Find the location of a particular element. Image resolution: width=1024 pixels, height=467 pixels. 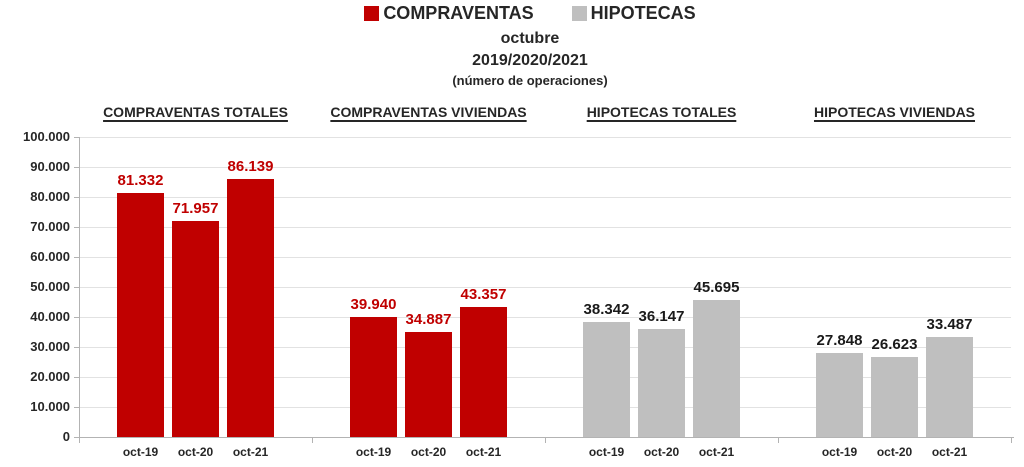

y-axis-label: 20.000 is located at coordinates (50, 376).